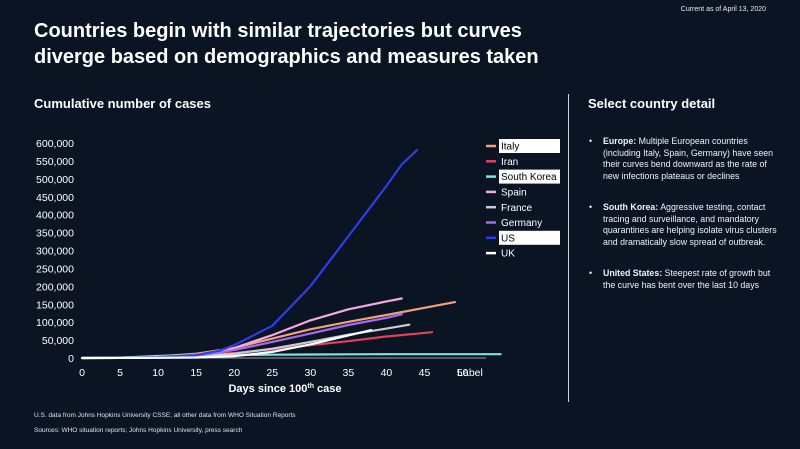 The width and height of the screenshot is (800, 449). I want to click on section-divider, so click(568, 248).